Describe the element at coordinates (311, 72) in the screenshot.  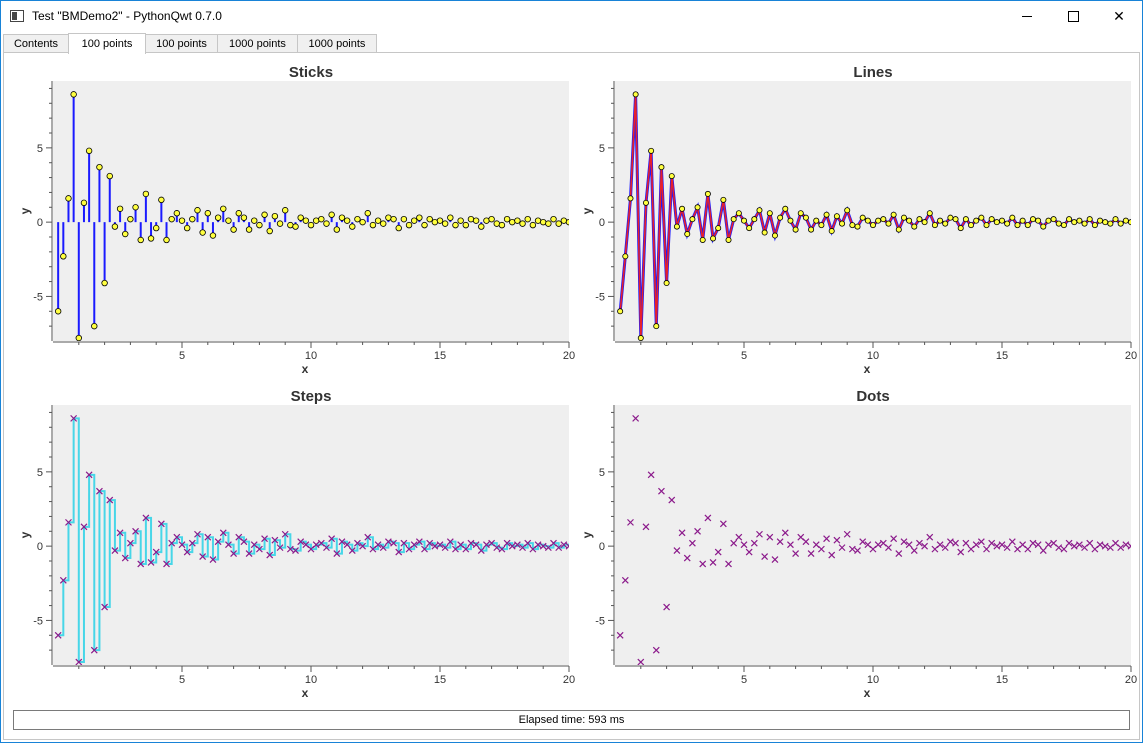
I see `chart-title: Sticks` at that location.